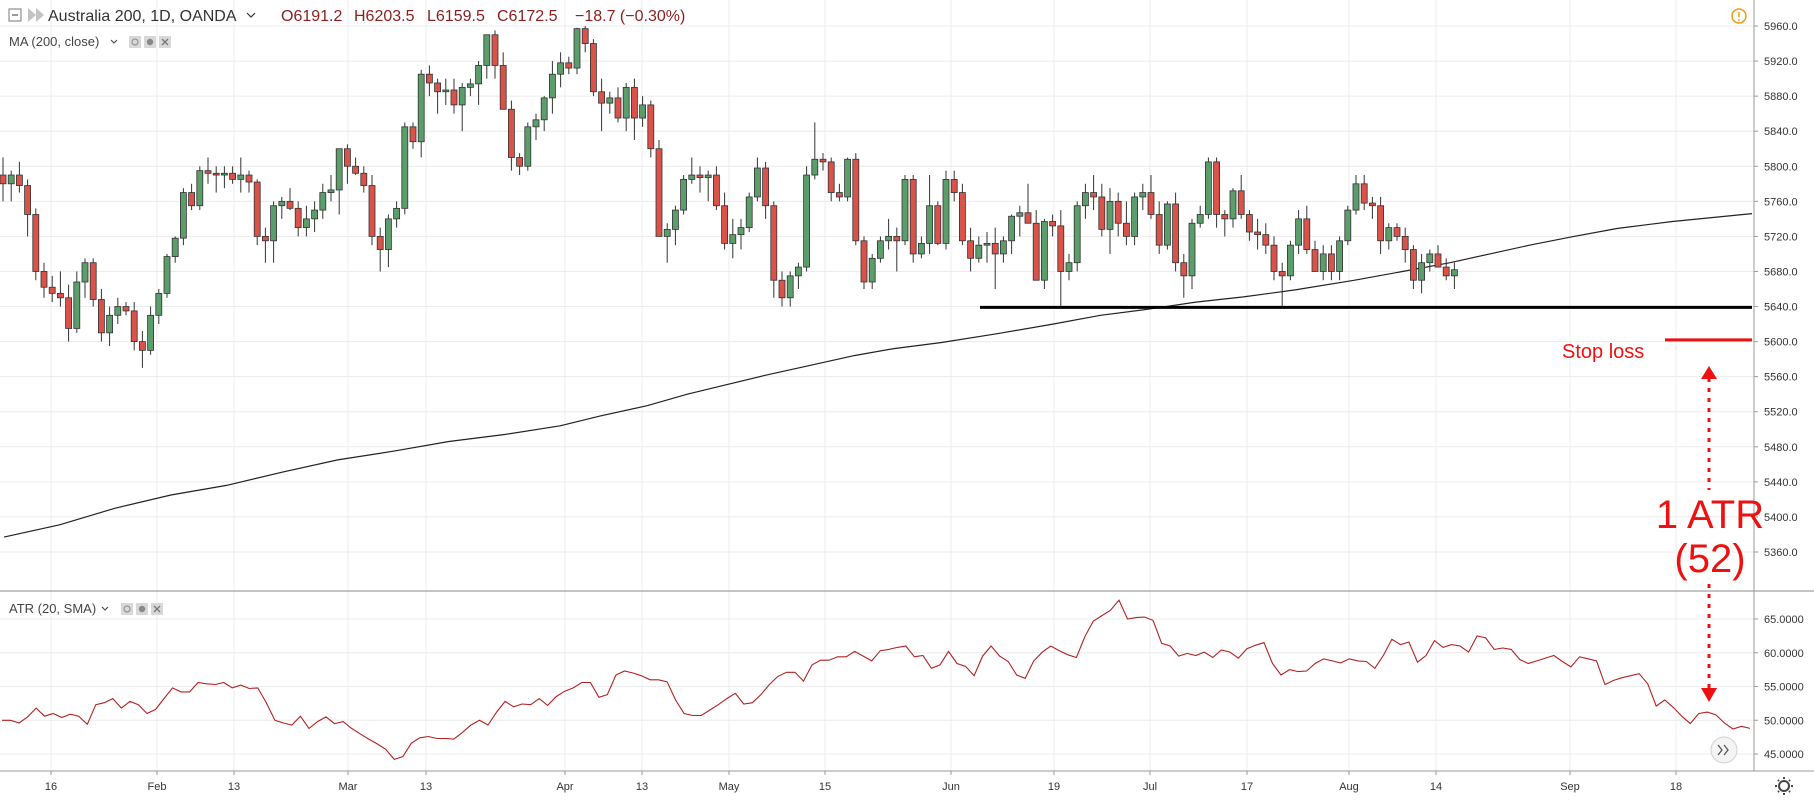 Image resolution: width=1814 pixels, height=801 pixels. What do you see at coordinates (142, 16) in the screenshot?
I see `symbol-title: Australia 200, 1D, OANDA` at bounding box center [142, 16].